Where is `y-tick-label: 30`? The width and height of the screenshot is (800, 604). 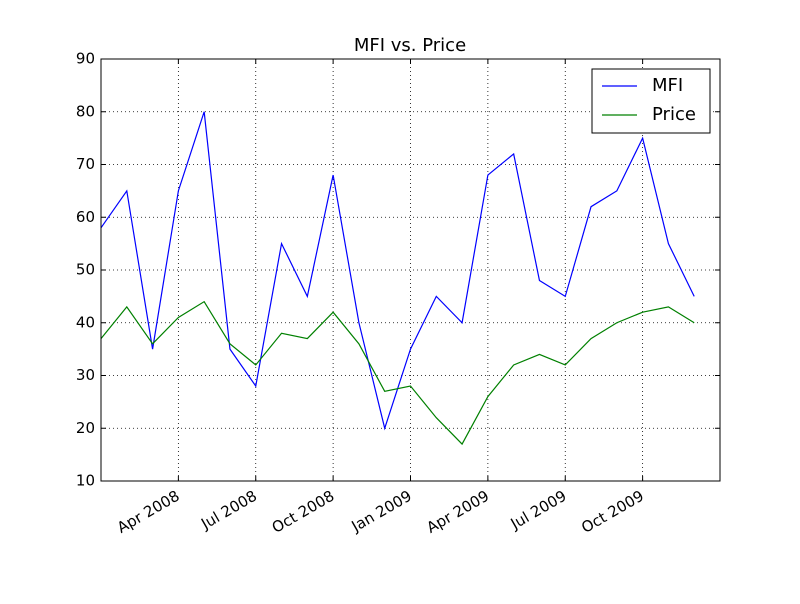 y-tick-label: 30 is located at coordinates (85, 375).